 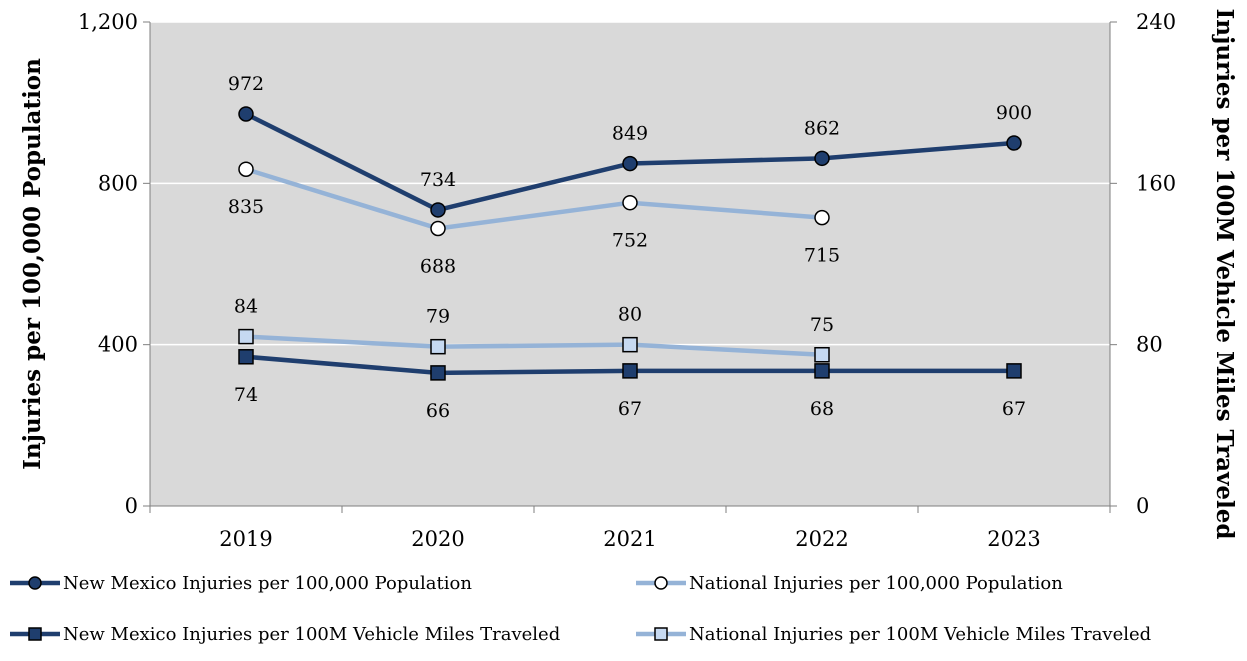 I want to click on data-label: 900, so click(x=1014, y=113).